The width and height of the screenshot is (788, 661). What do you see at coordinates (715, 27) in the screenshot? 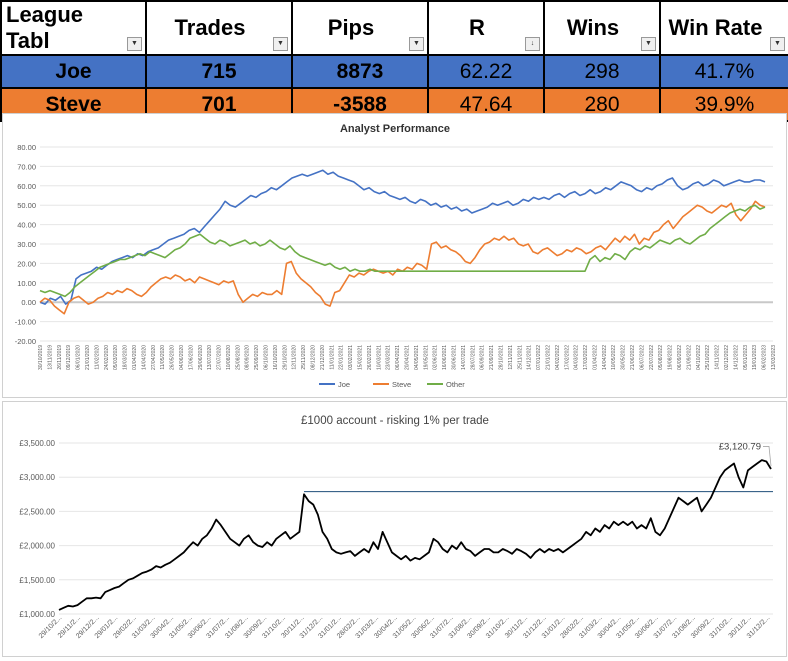
I see `header-win-rate-label: Win Rate` at bounding box center [715, 27].